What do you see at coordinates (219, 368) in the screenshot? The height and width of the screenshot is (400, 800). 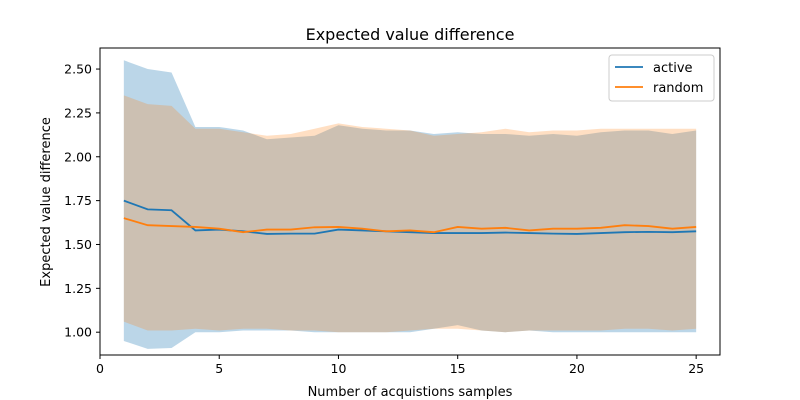 I see `x-tick-label: 5` at bounding box center [219, 368].